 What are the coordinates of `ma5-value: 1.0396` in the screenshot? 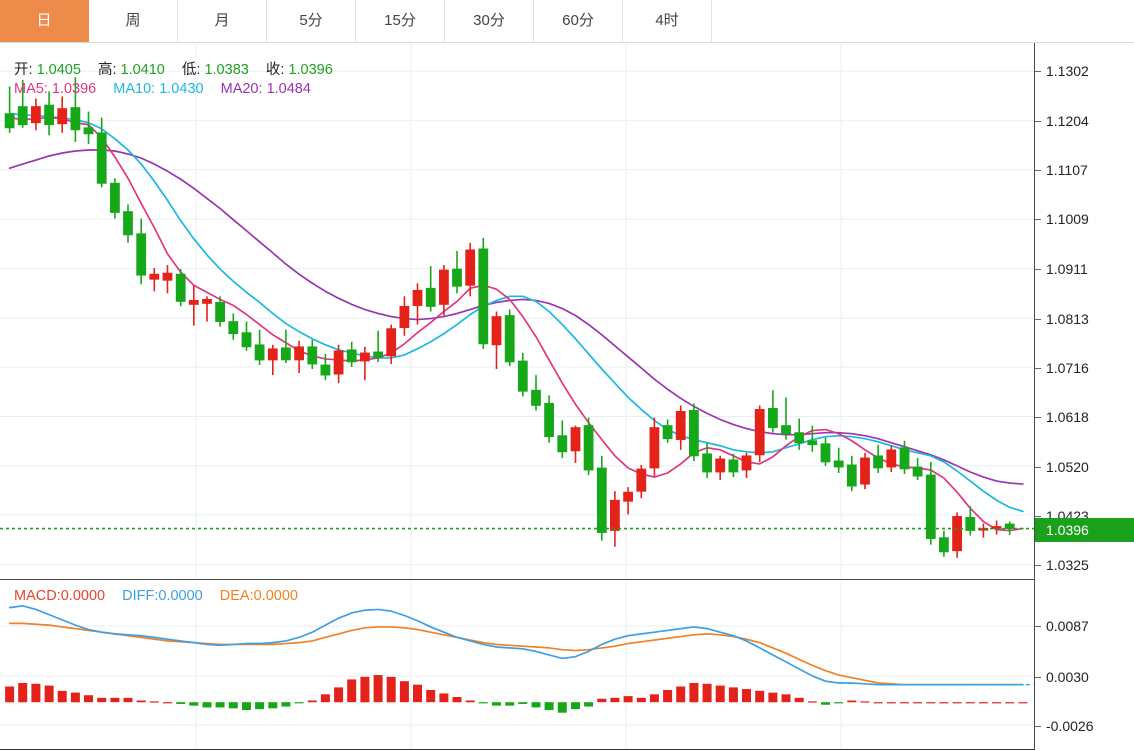 It's located at (74, 89).